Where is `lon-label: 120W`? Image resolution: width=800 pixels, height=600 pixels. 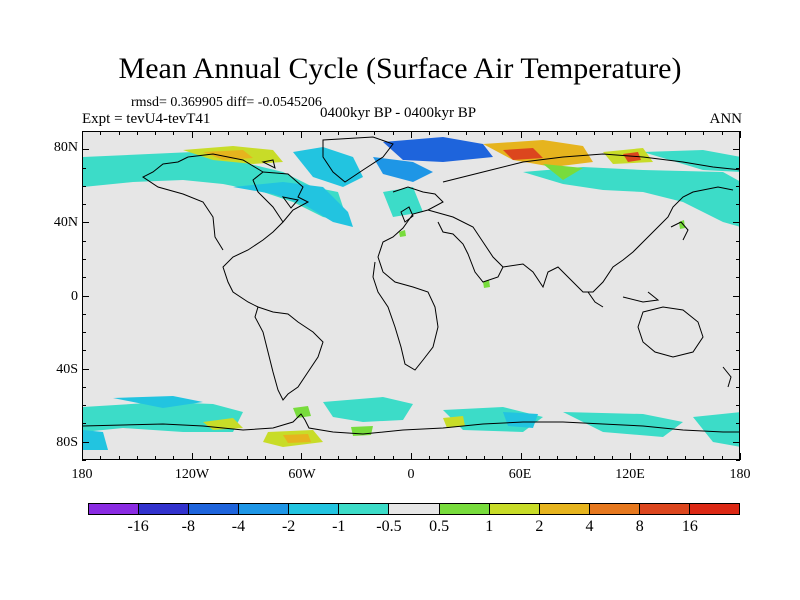
lon-label: 120W is located at coordinates (192, 474).